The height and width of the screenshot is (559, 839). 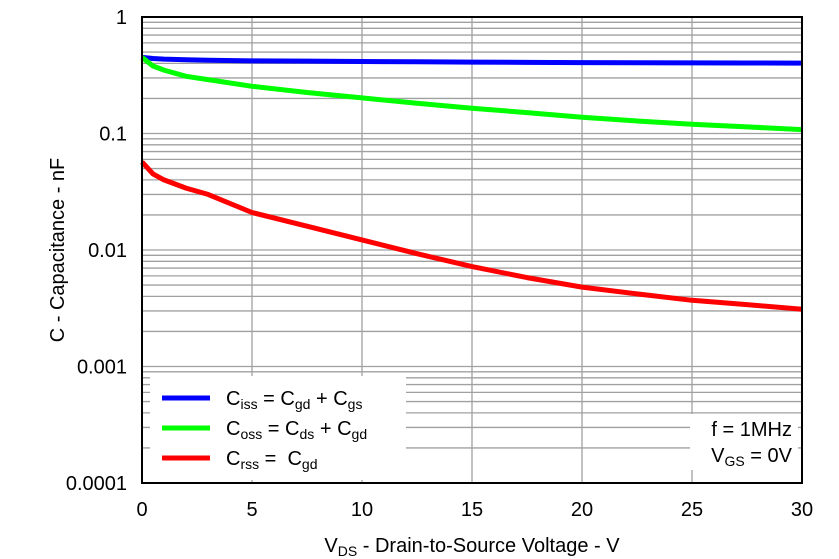 I want to click on x-tick-label: 30, so click(x=802, y=510).